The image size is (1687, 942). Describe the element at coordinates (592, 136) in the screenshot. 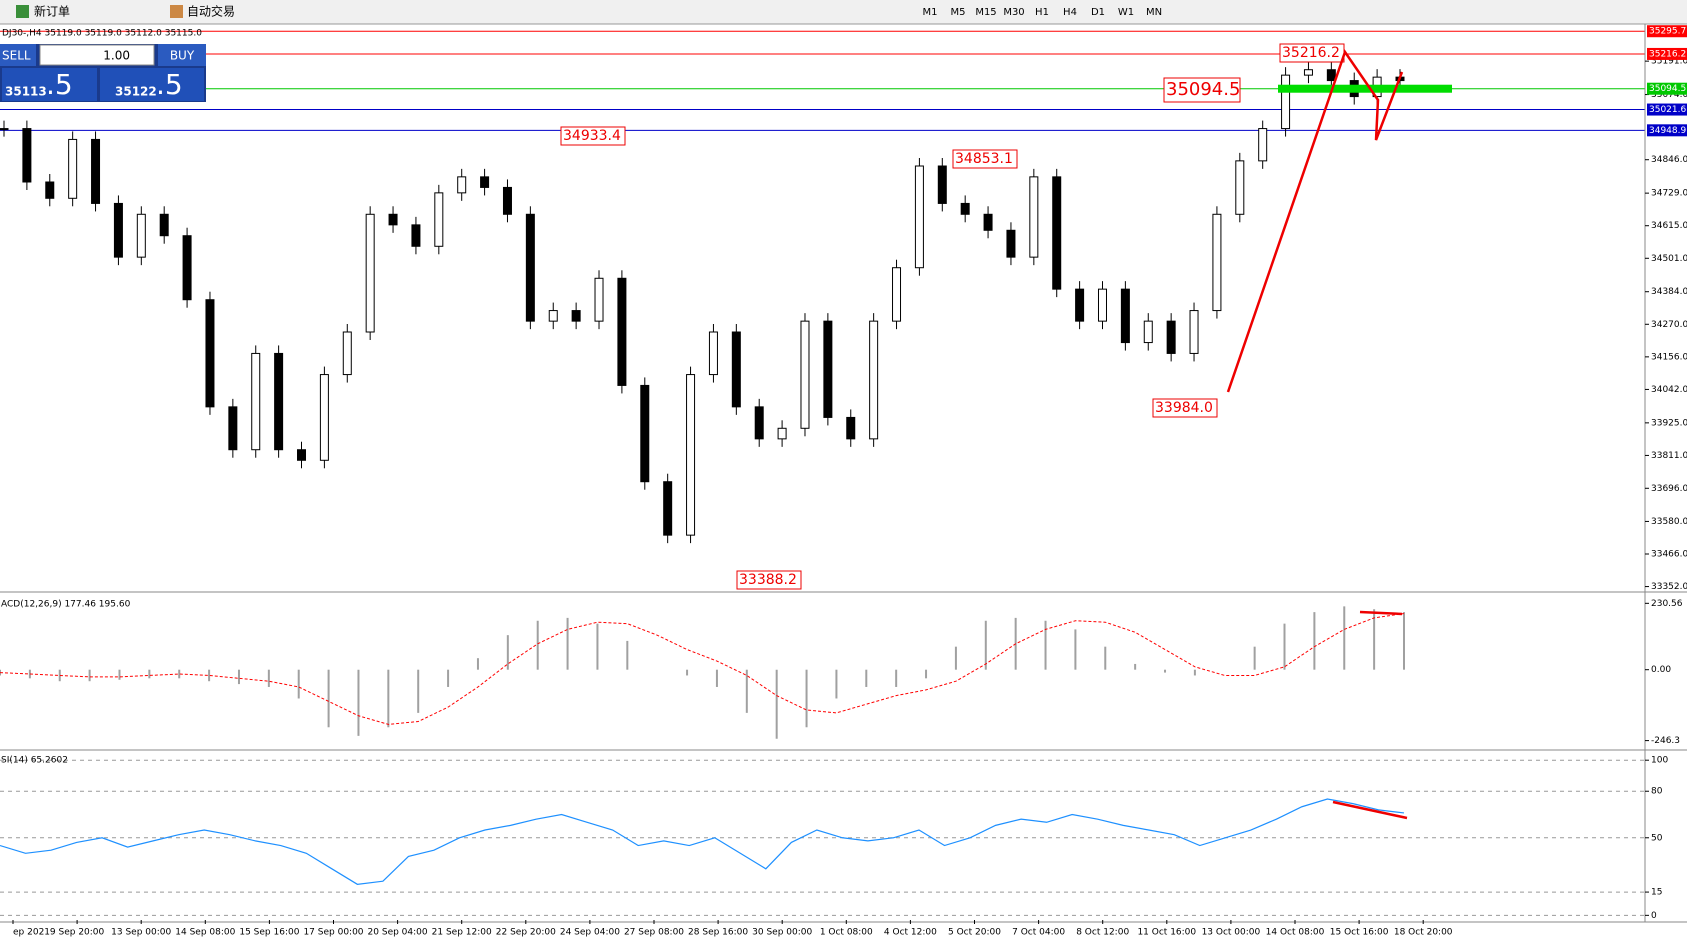

I see `annotation: 34933.4` at that location.